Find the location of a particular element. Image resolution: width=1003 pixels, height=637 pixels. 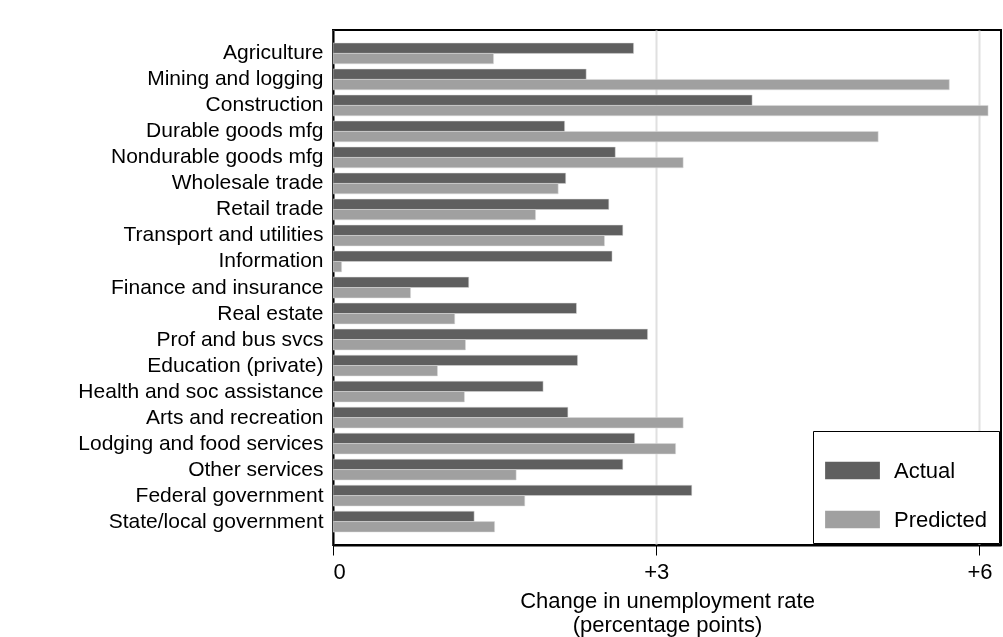

y-tick-label: Nondurable goods mfg is located at coordinates (217, 156).